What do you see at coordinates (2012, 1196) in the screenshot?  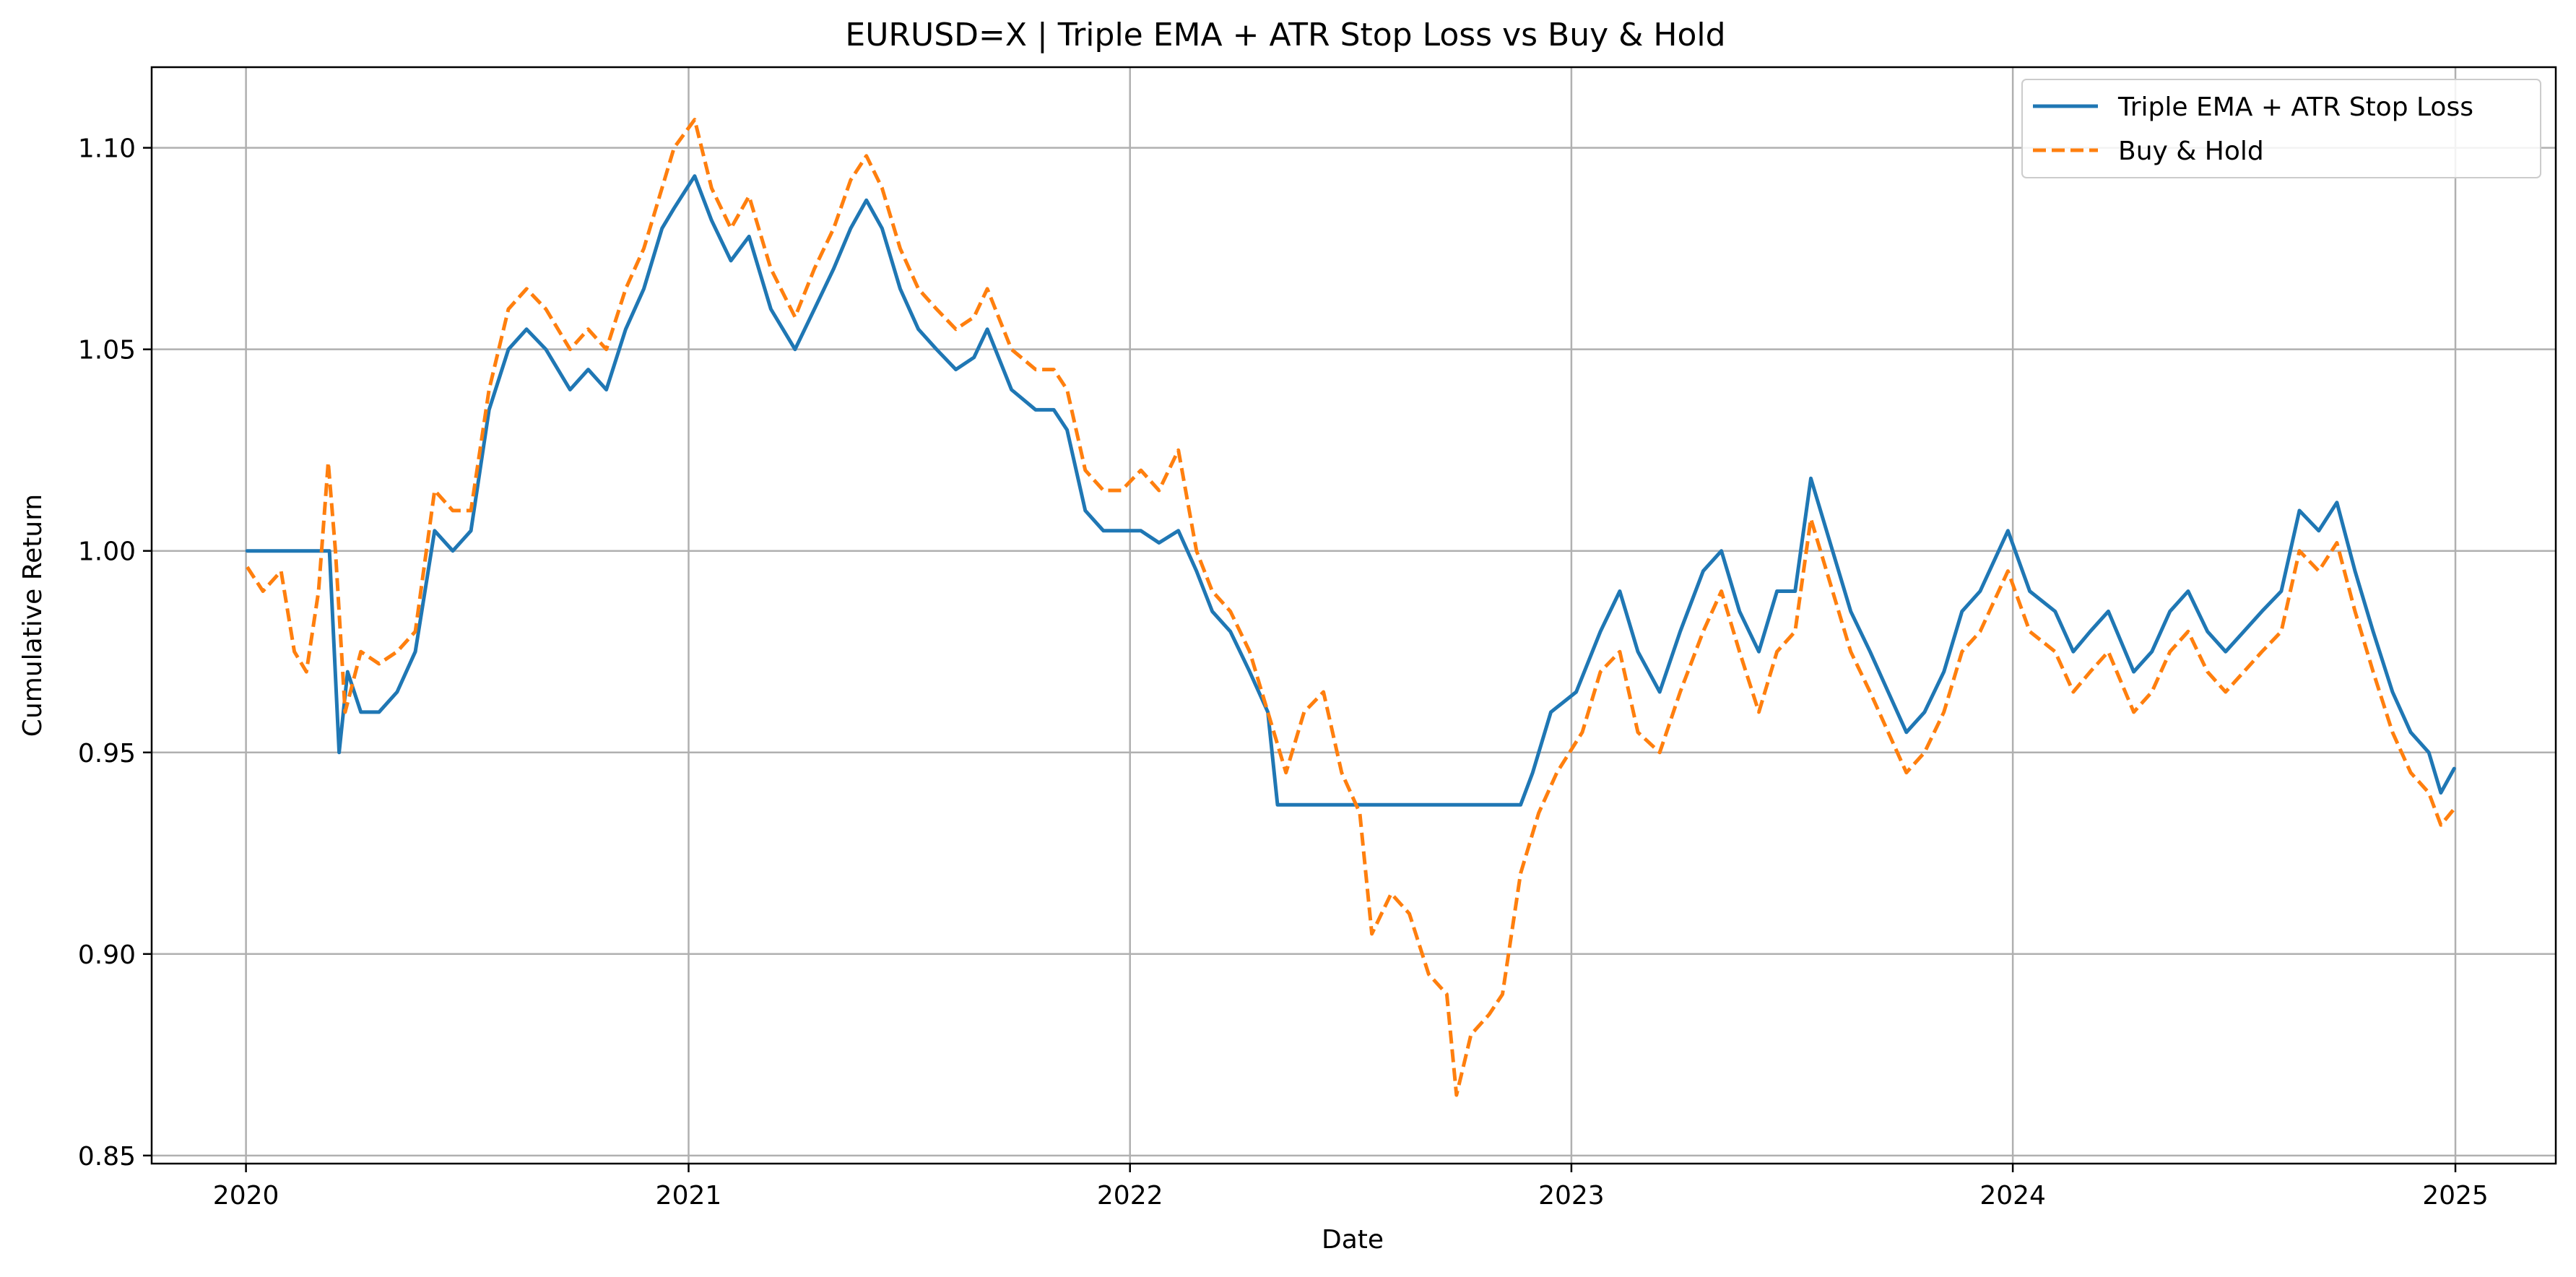 I see `x-tick-label: 2024` at bounding box center [2012, 1196].